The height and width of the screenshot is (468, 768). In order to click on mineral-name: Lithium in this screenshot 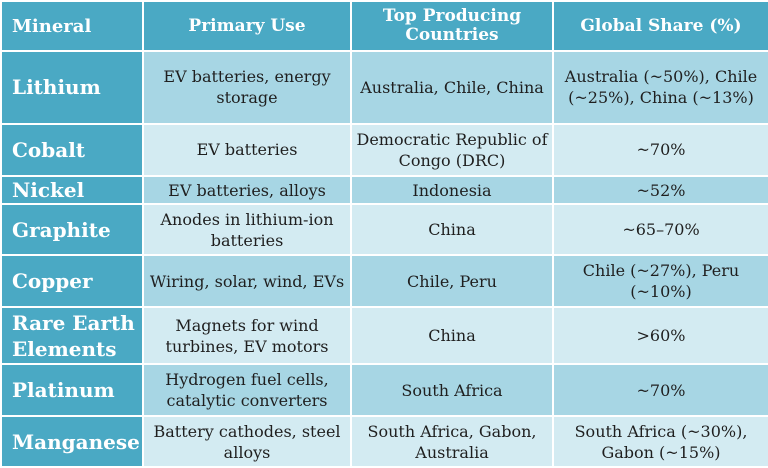, I will do `click(72, 87)`.